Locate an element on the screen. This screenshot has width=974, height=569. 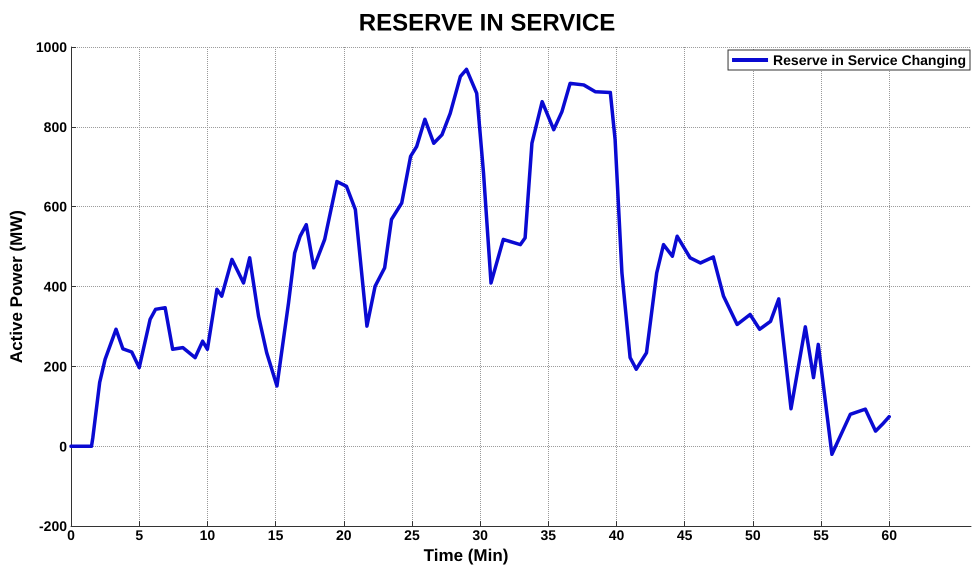
x-tick-label: 30 is located at coordinates (480, 535).